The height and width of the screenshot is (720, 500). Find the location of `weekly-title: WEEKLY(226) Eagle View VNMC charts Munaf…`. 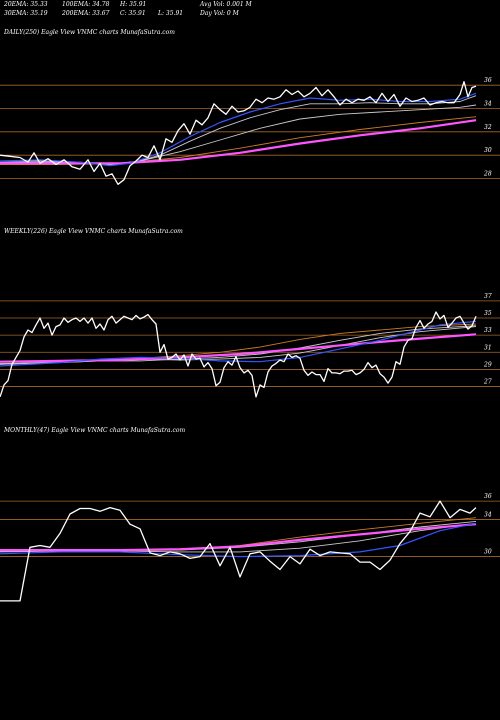

weekly-title: WEEKLY(226) Eagle View VNMC charts Munaf… is located at coordinates (93, 231).